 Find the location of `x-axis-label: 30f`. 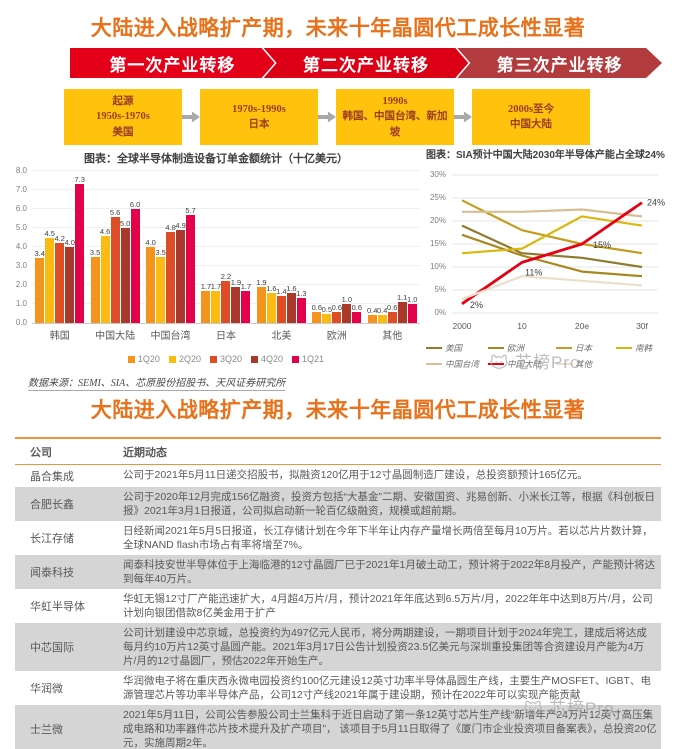

x-axis-label: 30f is located at coordinates (642, 326).